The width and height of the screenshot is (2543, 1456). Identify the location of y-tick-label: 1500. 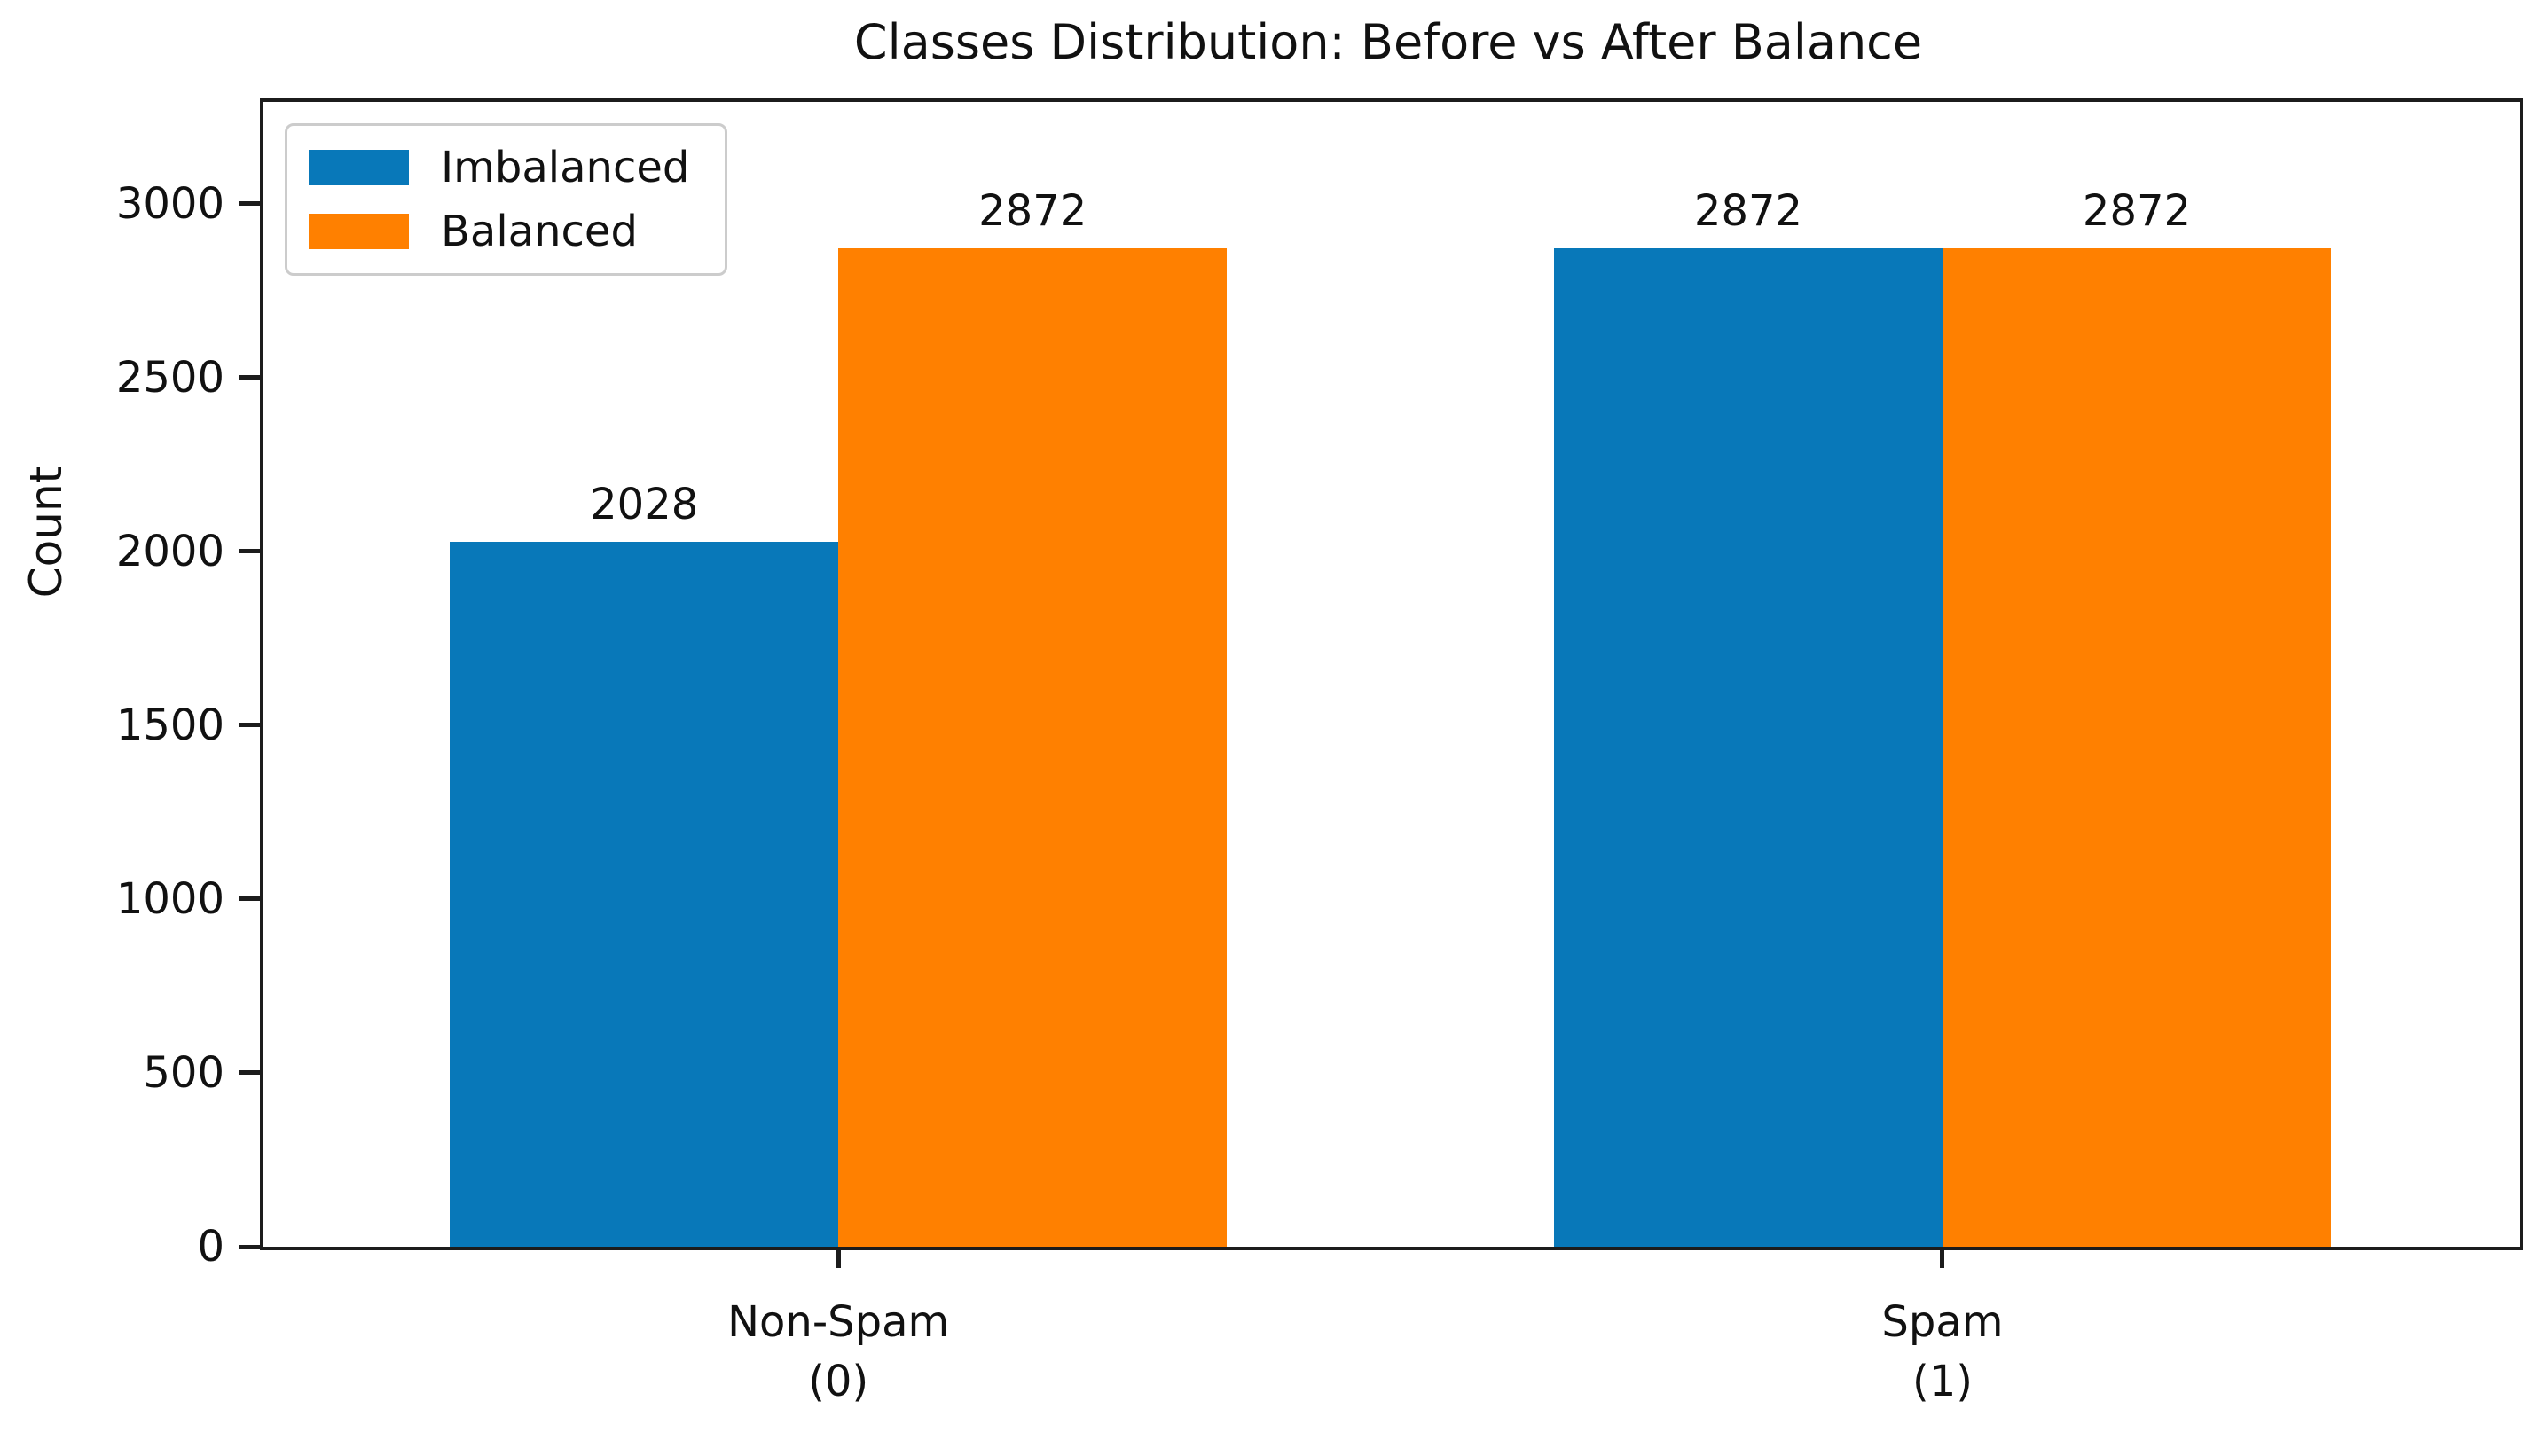
(169, 725).